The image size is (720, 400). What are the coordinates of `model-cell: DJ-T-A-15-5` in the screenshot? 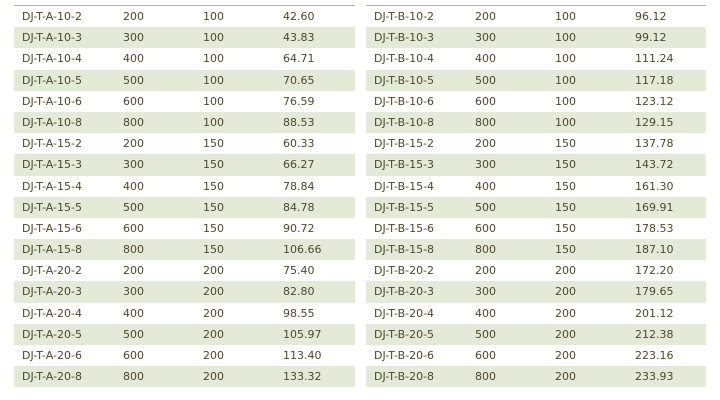 It's located at (52, 207).